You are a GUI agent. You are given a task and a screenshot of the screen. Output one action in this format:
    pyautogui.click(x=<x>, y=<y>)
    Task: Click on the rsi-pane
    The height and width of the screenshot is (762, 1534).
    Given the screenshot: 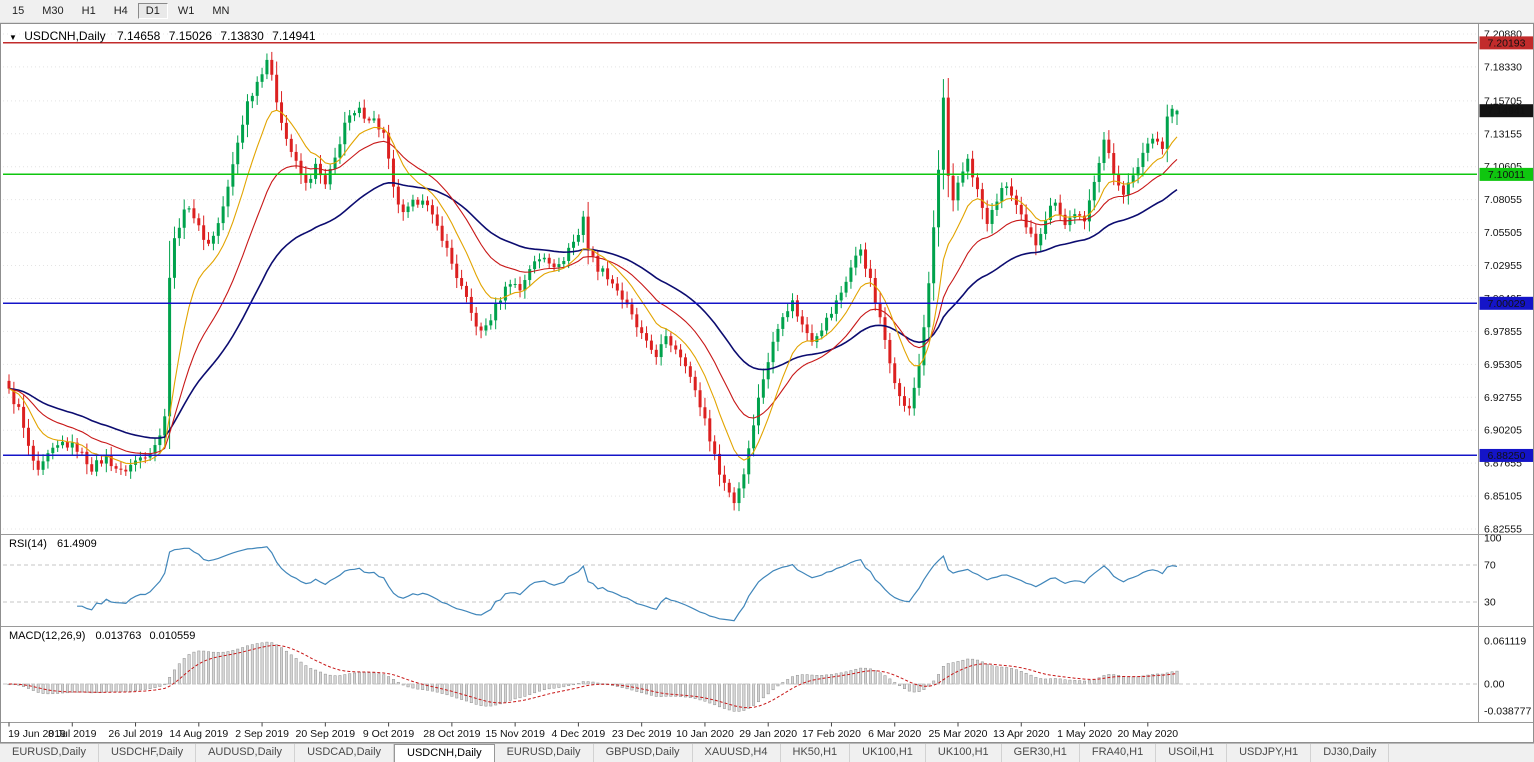 What is the action you would take?
    pyautogui.click(x=740, y=584)
    